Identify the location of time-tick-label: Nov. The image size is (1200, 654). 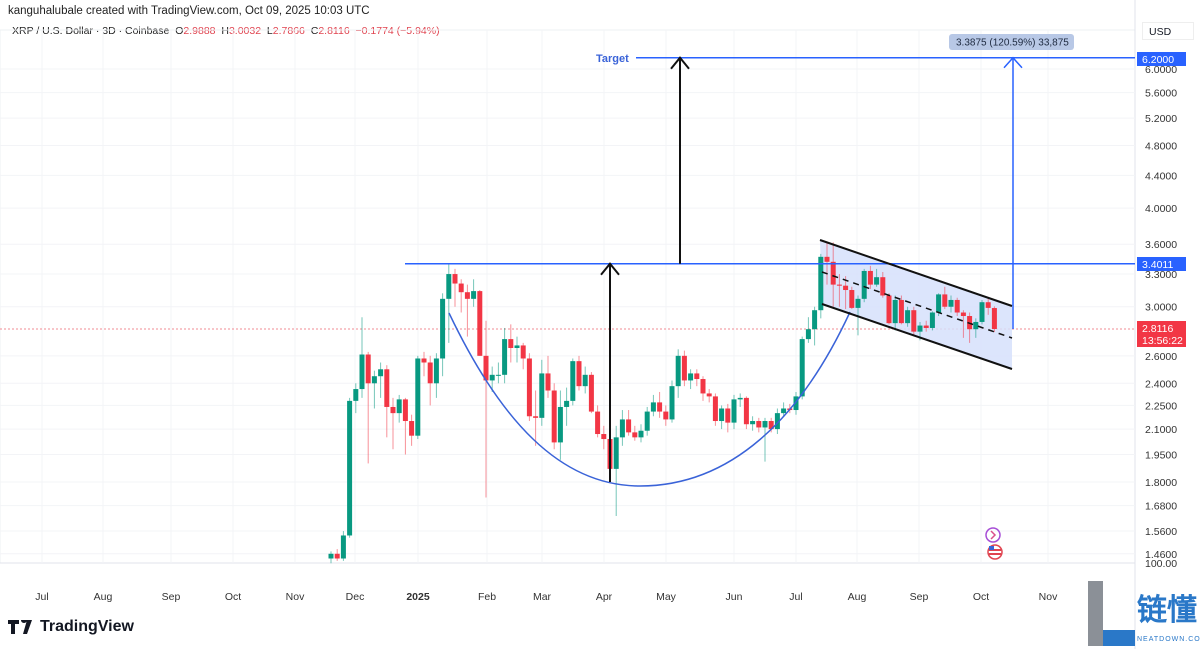
(295, 597).